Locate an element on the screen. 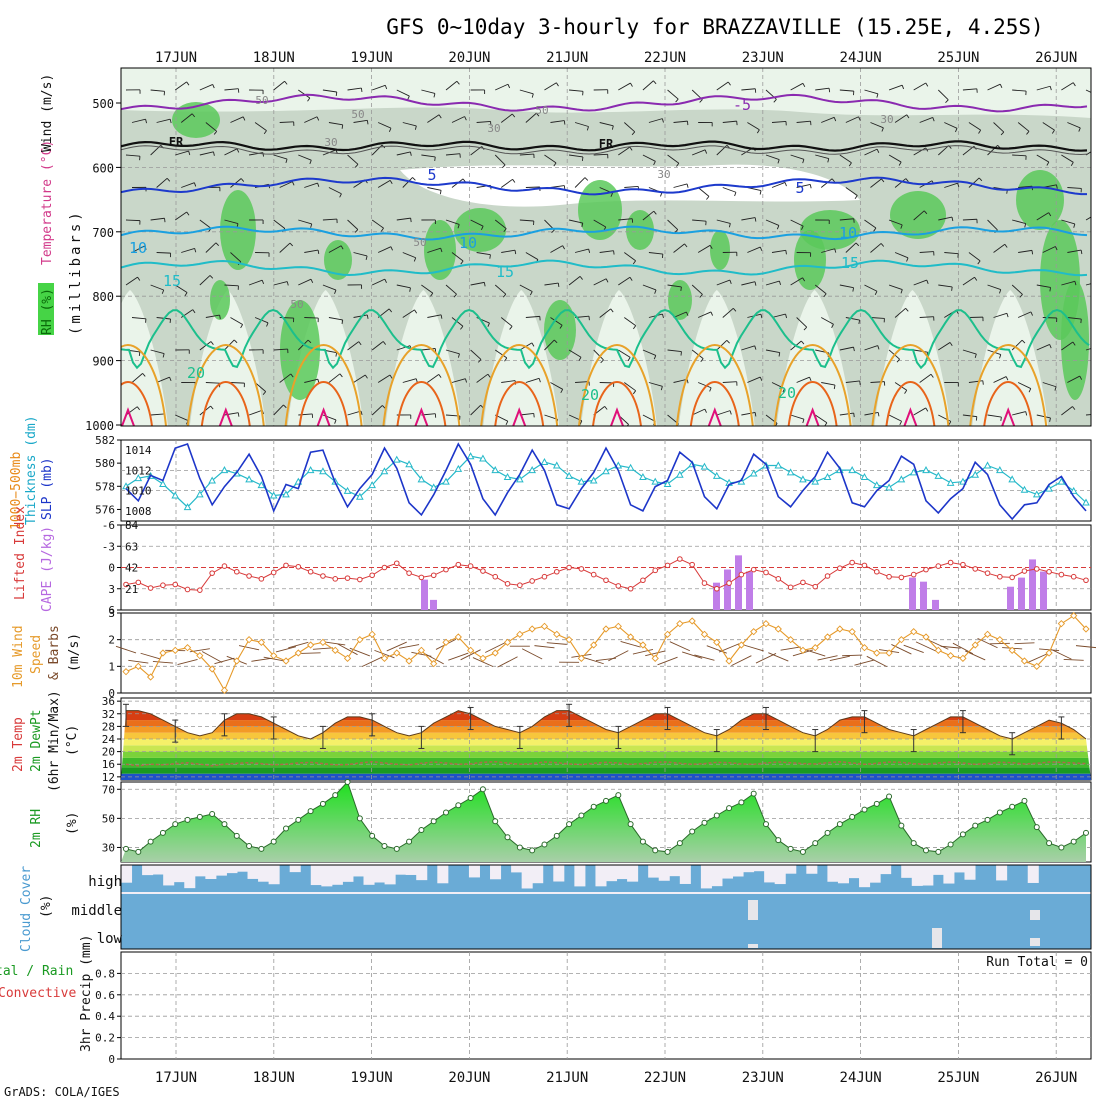 The height and width of the screenshot is (1104, 1100). date-label-bottom: 22JUN is located at coordinates (665, 1078).